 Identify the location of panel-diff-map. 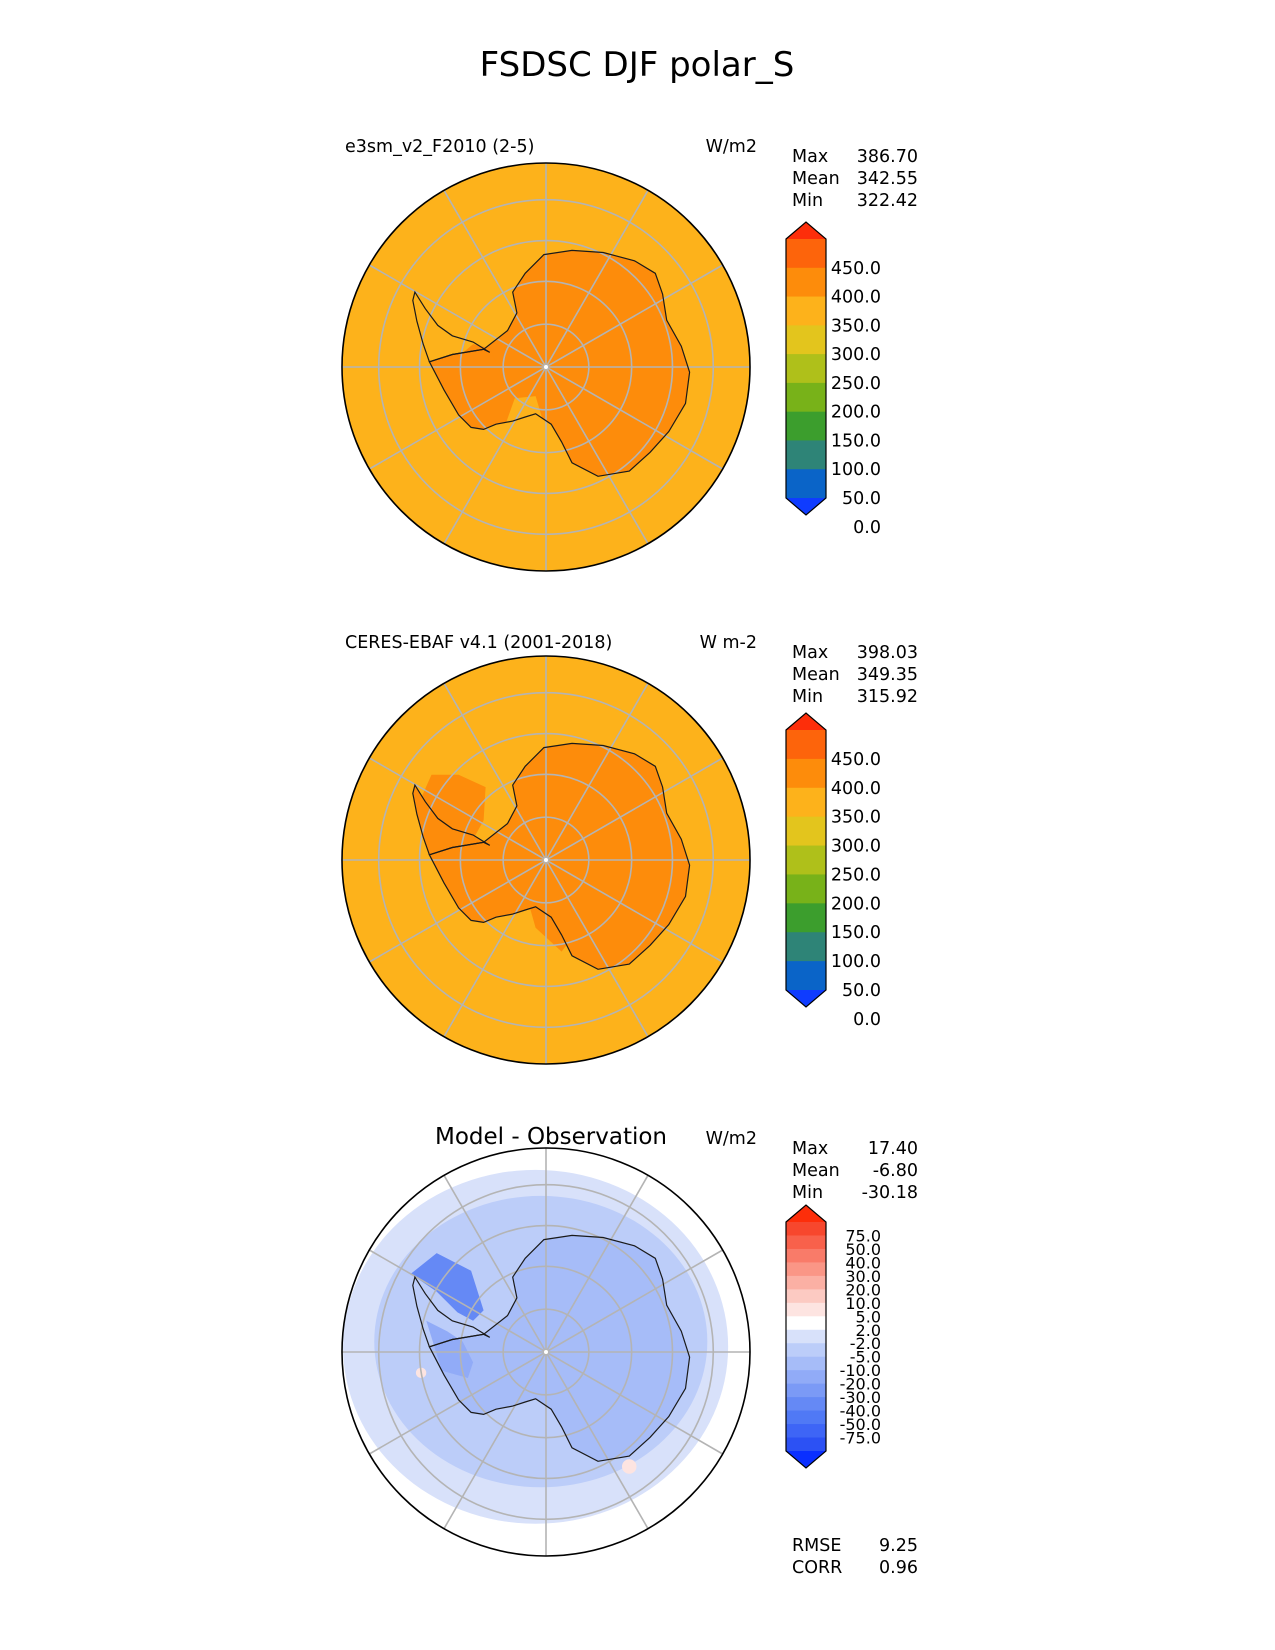
(546, 1352).